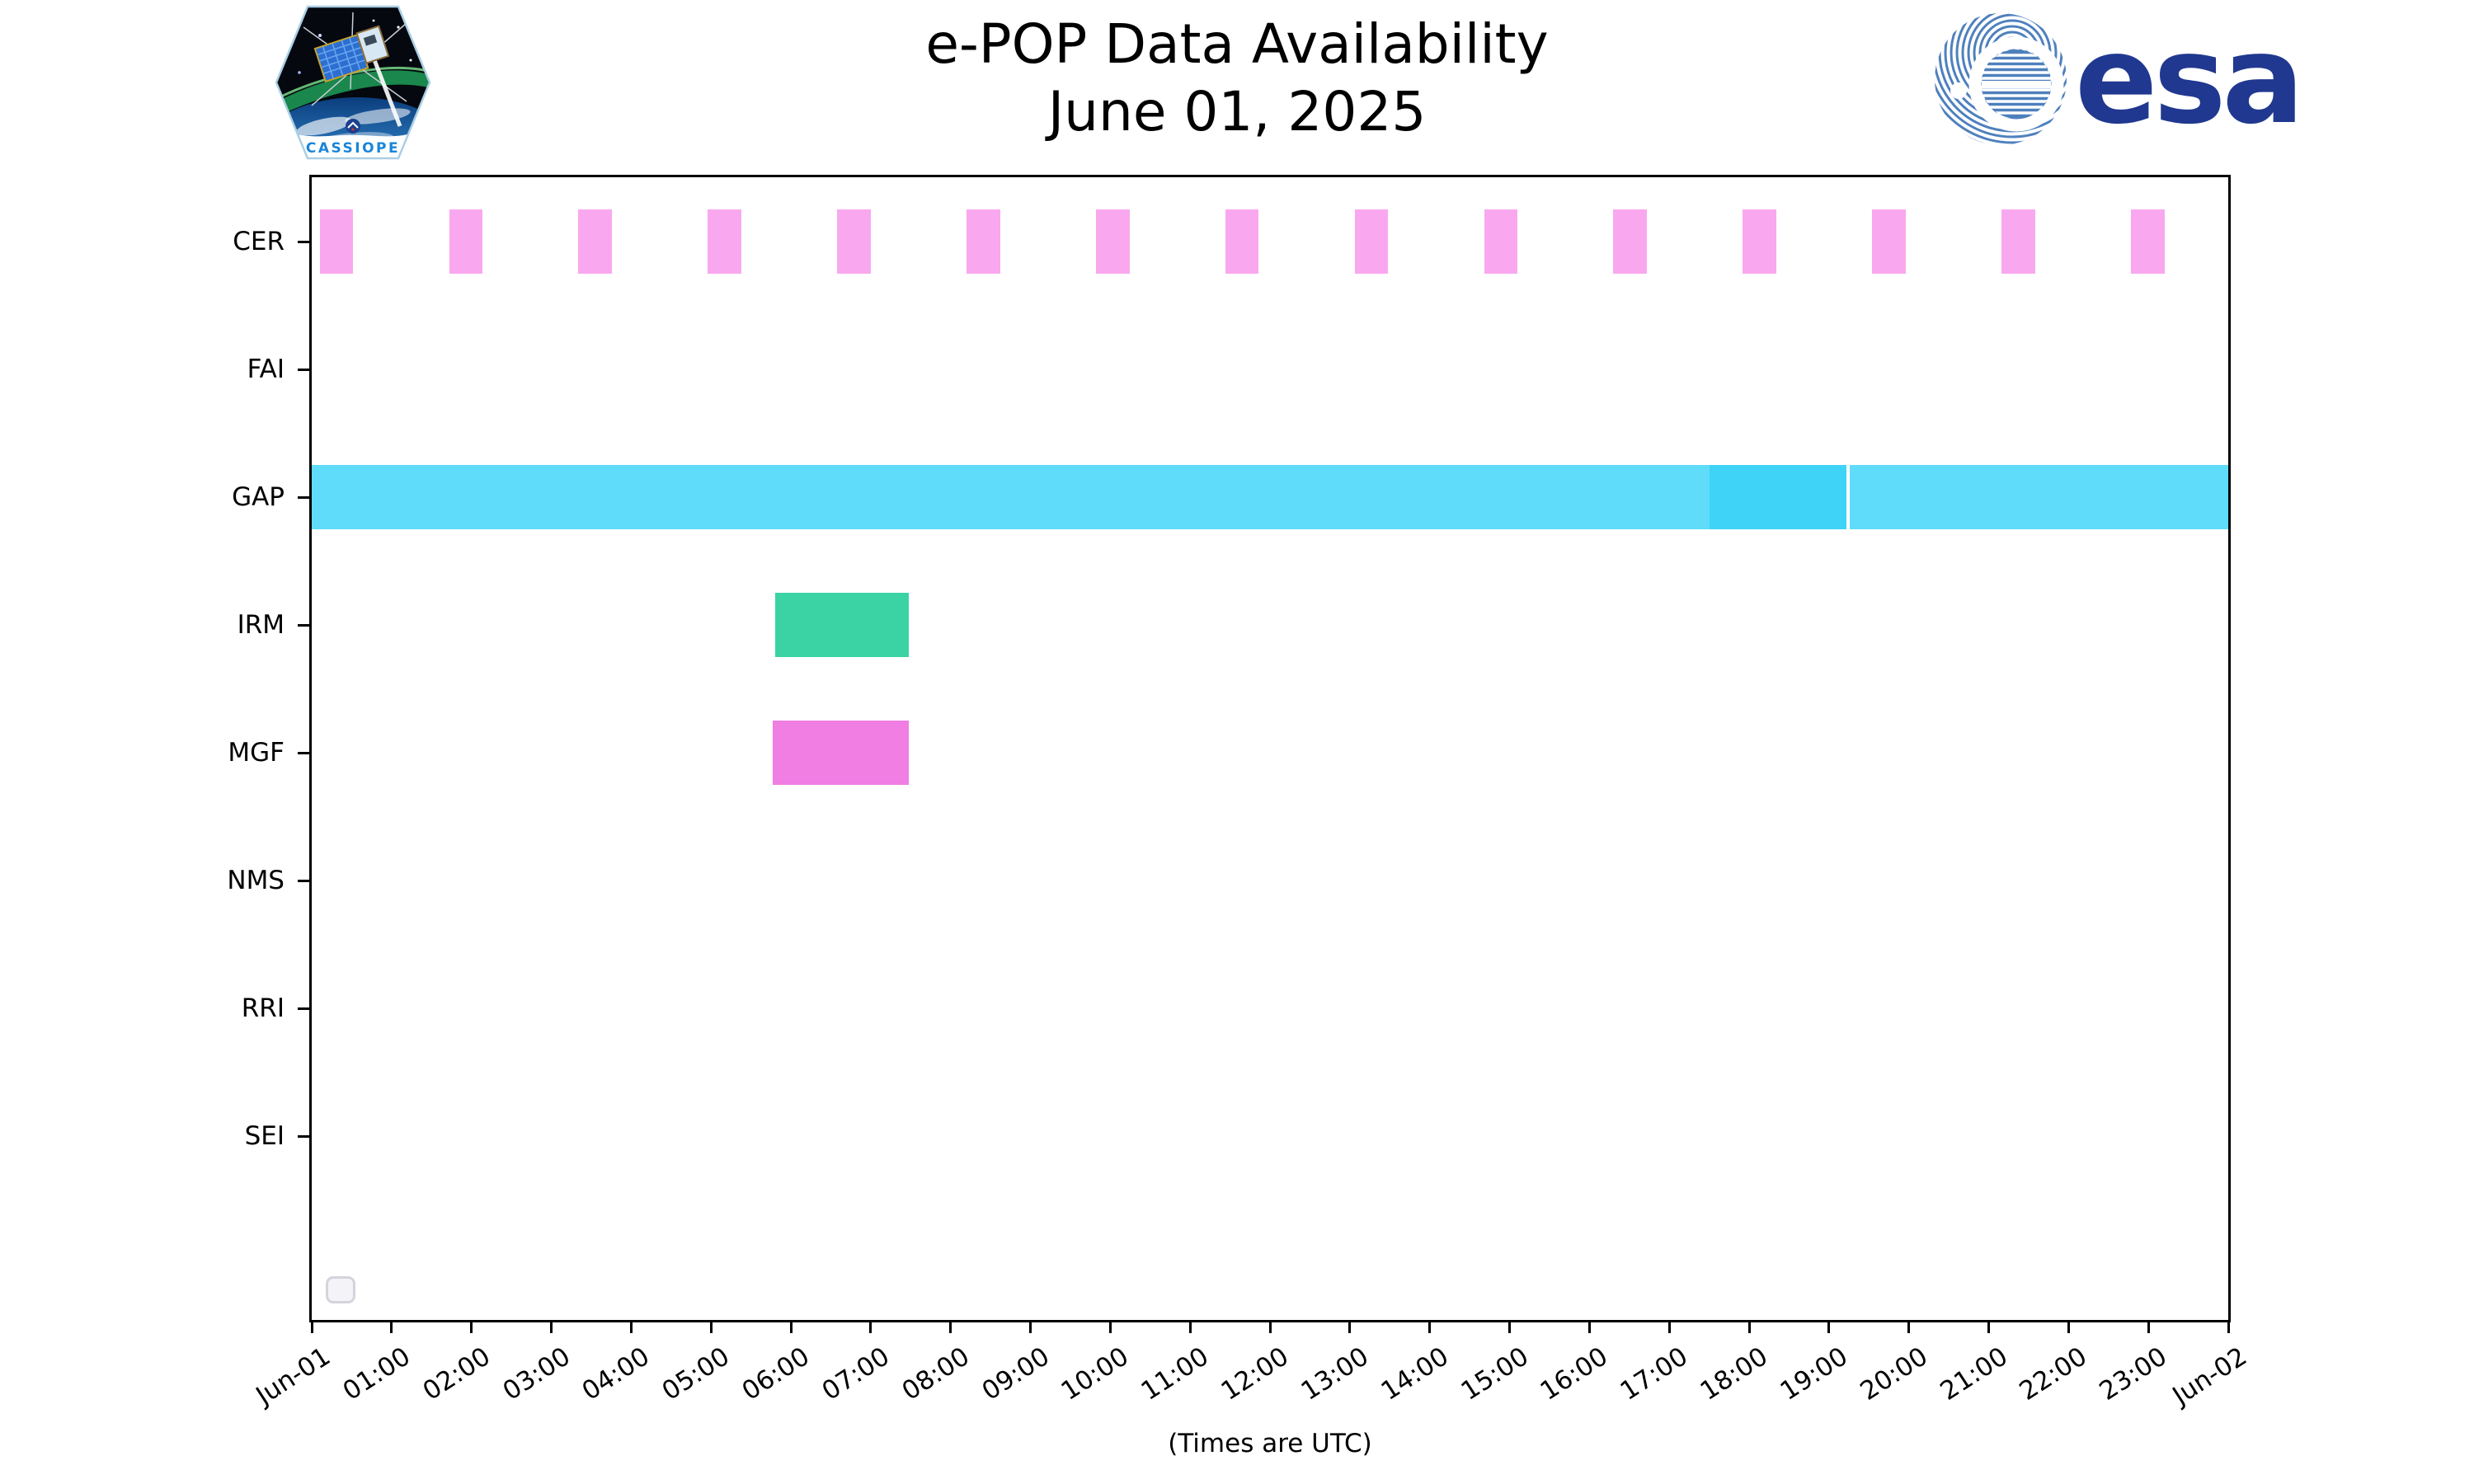 This screenshot has height=1484, width=2474. Describe the element at coordinates (261, 625) in the screenshot. I see `y-tick-label-irm: IRM` at that location.